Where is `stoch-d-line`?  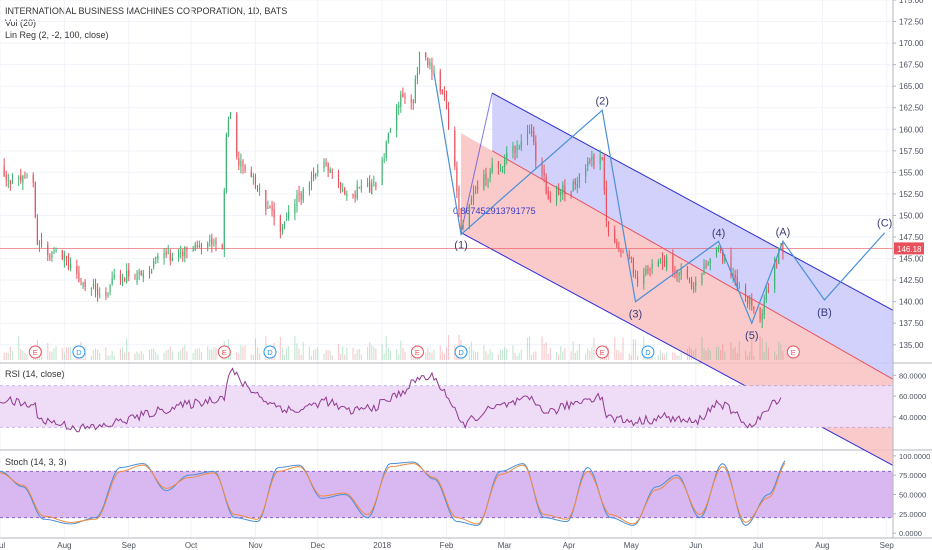
stoch-d-line is located at coordinates (393, 493).